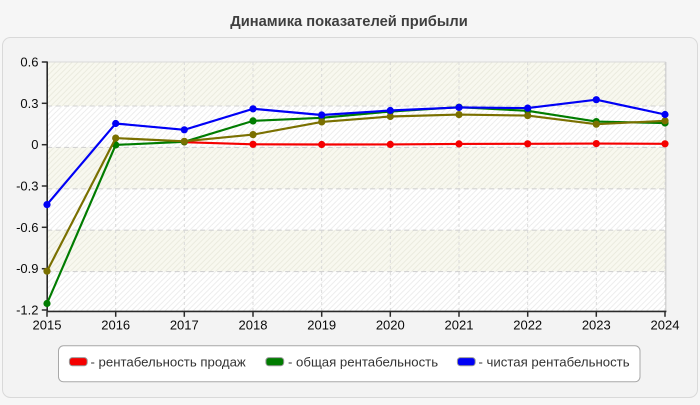 This screenshot has width=700, height=405. I want to click on svg-text: - рентабельность продаж, so click(168, 361).